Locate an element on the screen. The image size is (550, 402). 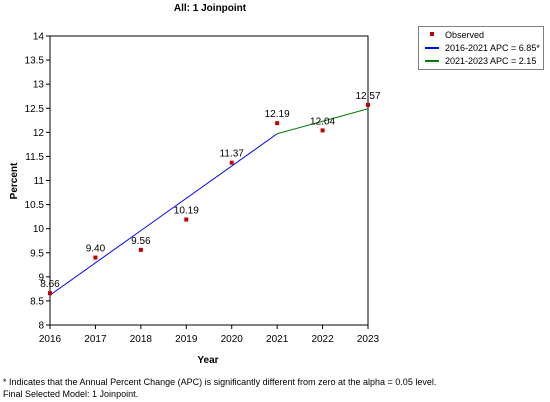
observed-point-2020 is located at coordinates (231, 162).